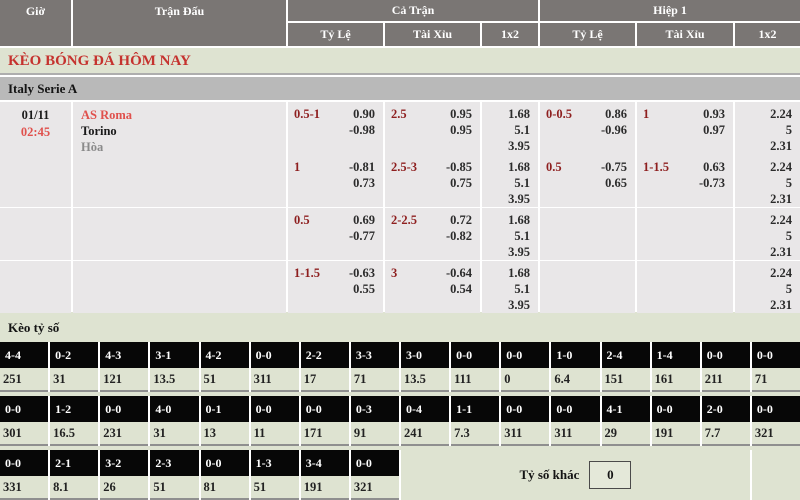 The width and height of the screenshot is (800, 500). What do you see at coordinates (107, 115) in the screenshot?
I see `home-team: AS Roma` at bounding box center [107, 115].